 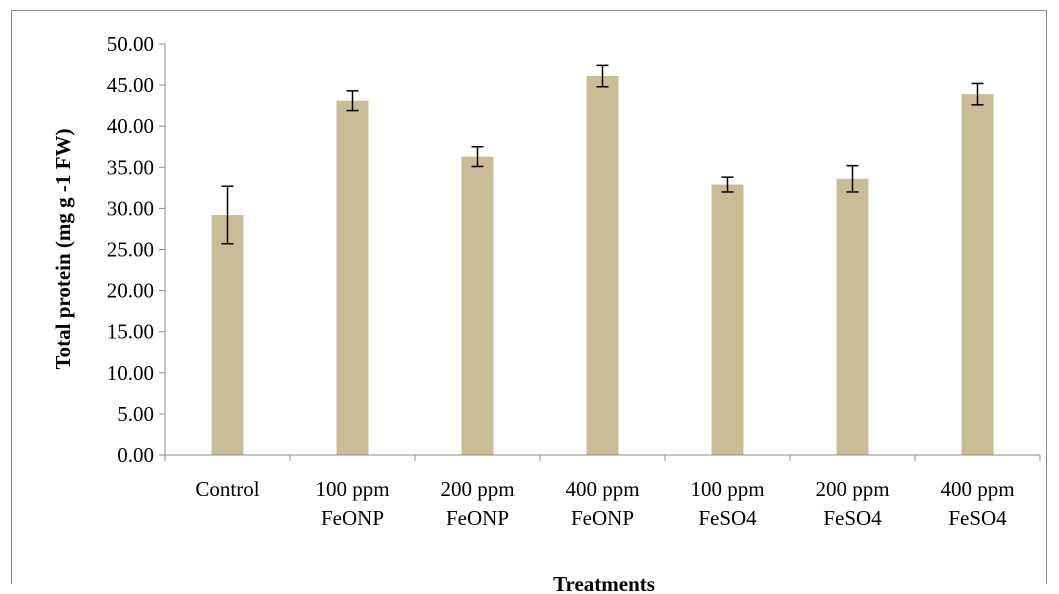 What do you see at coordinates (130, 126) in the screenshot?
I see `y-tick-label: 40.00` at bounding box center [130, 126].